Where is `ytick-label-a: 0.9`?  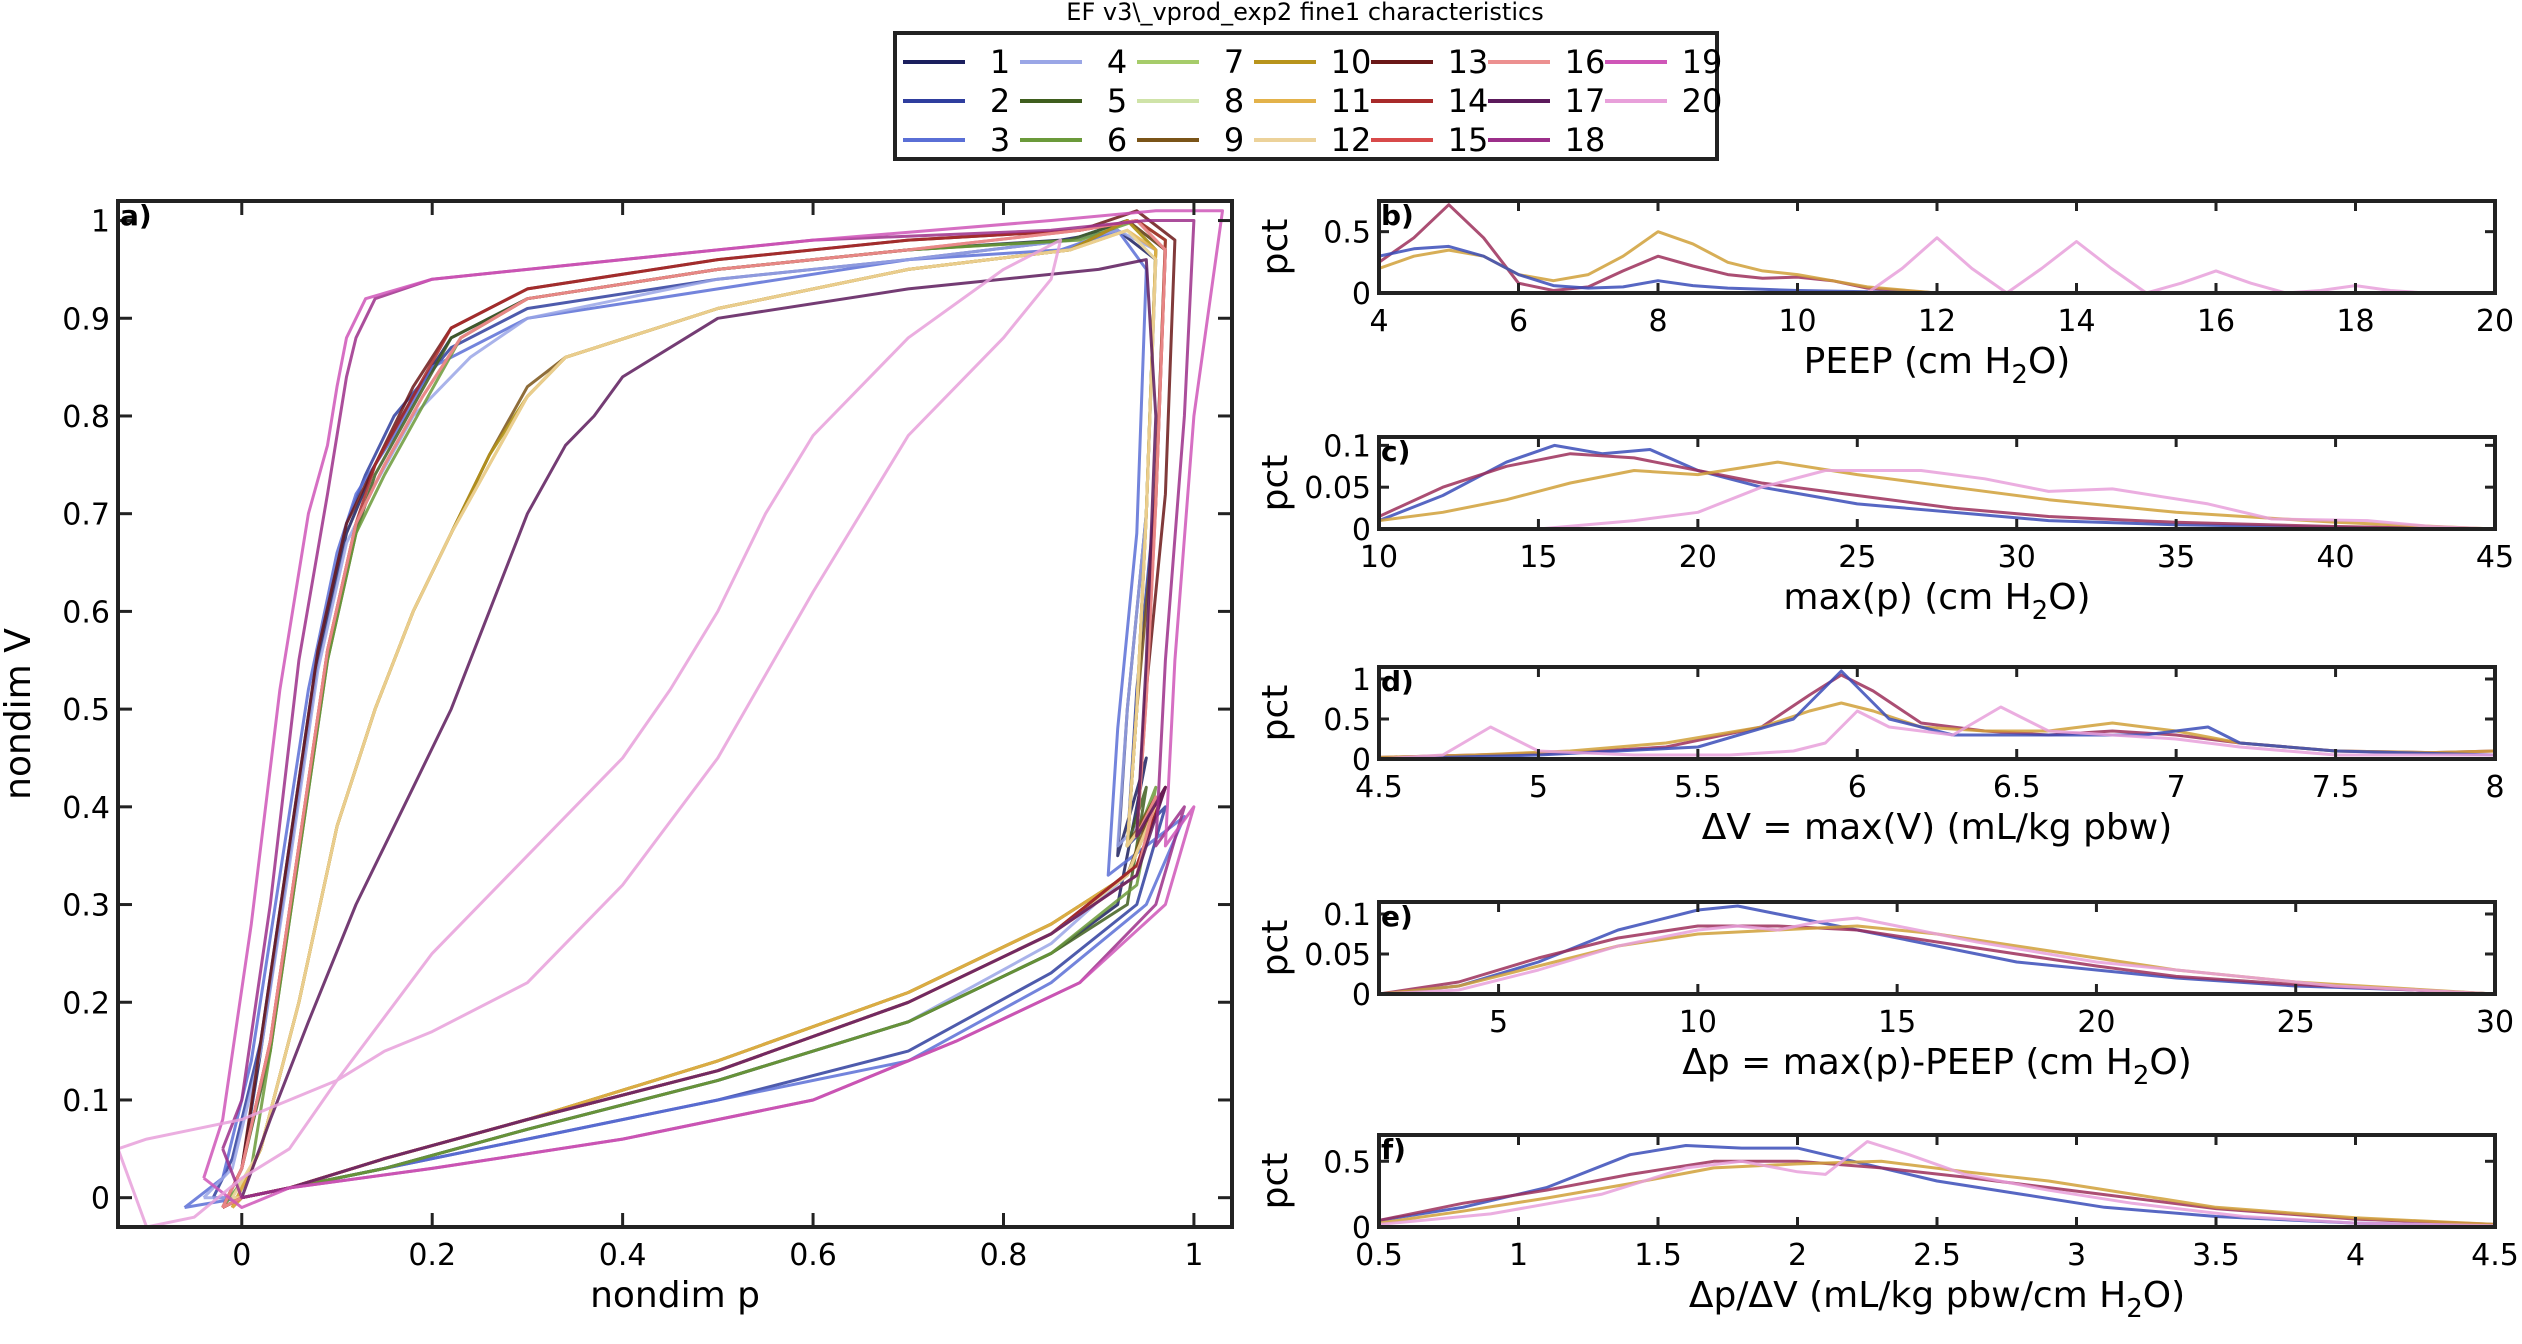
ytick-label-a: 0.9 is located at coordinates (86, 319).